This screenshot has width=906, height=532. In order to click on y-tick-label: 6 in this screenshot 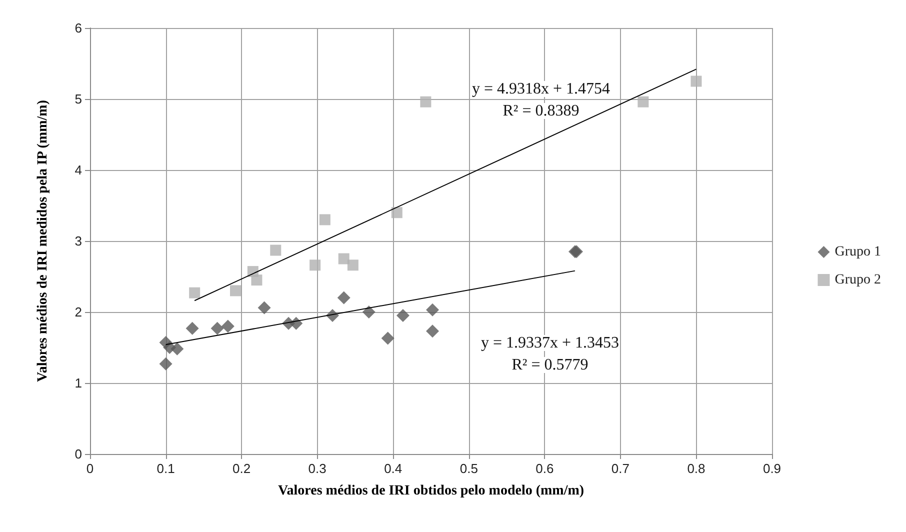, I will do `click(78, 28)`.